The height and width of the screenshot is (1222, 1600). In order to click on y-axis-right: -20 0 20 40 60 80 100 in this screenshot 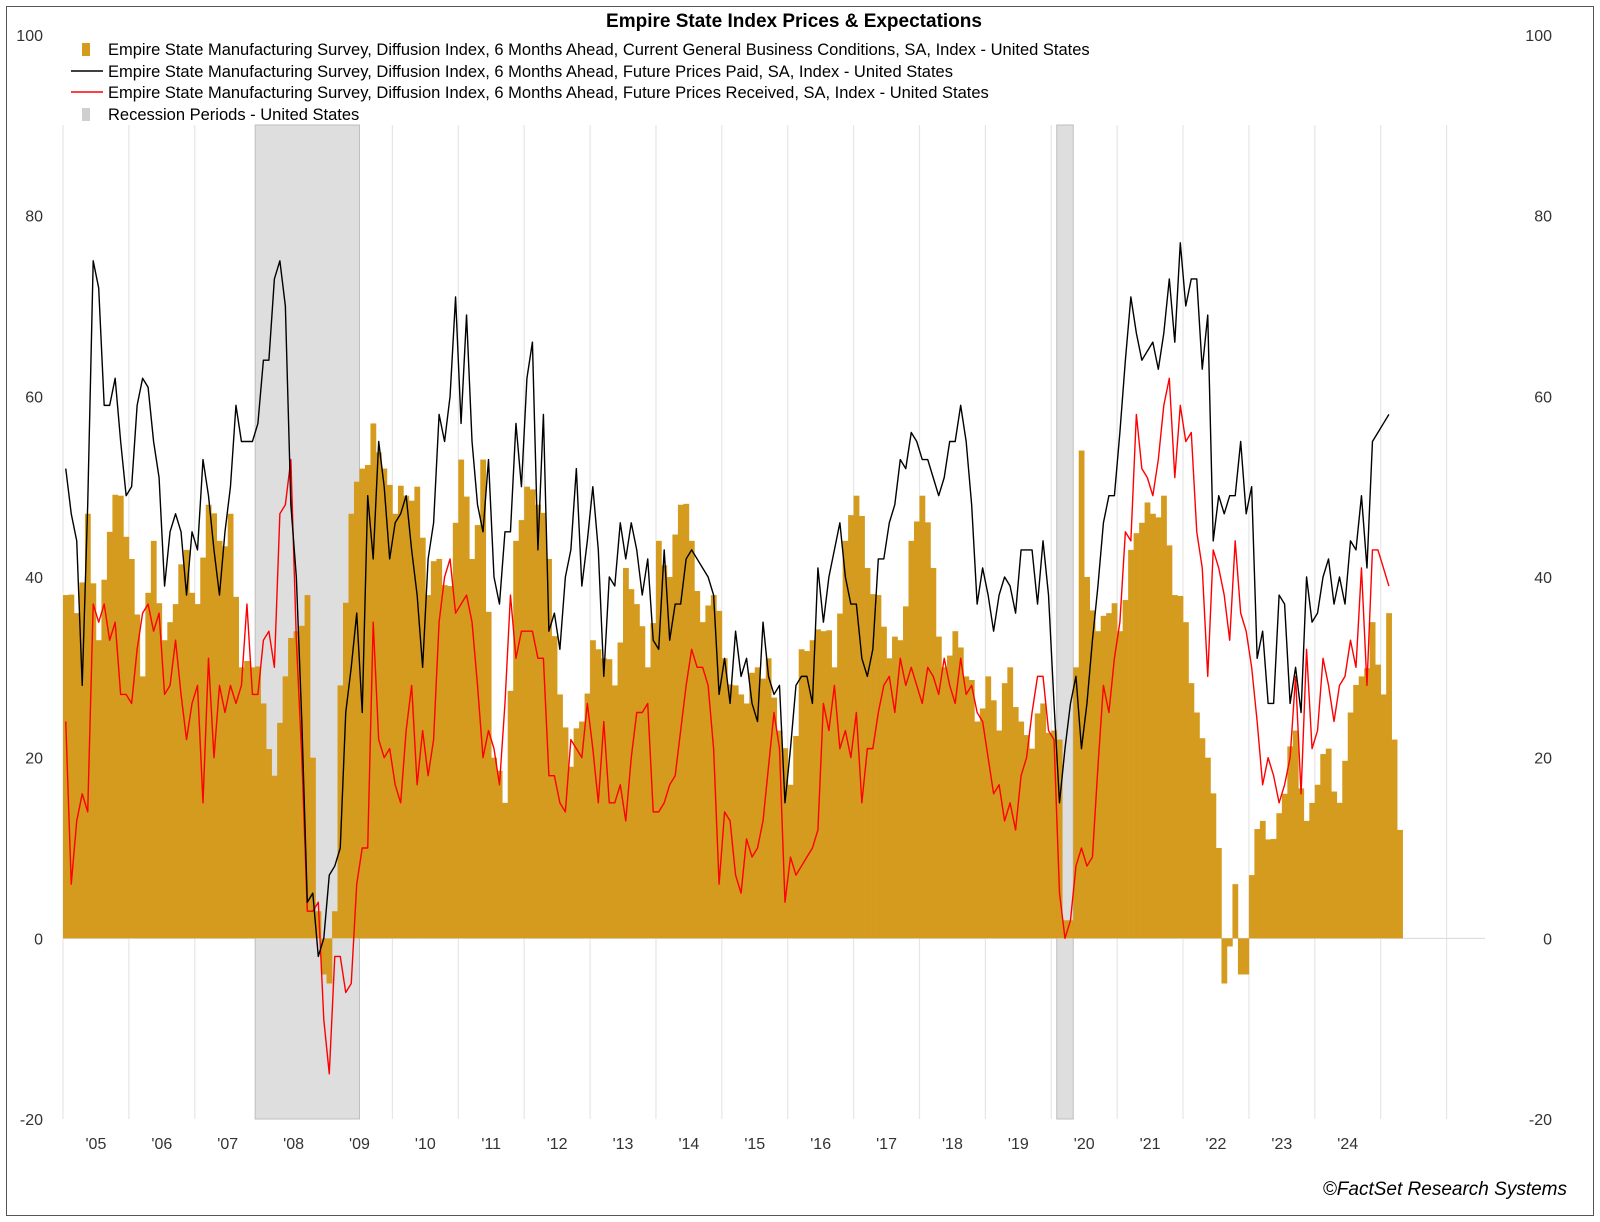, I will do `click(1538, 578)`.